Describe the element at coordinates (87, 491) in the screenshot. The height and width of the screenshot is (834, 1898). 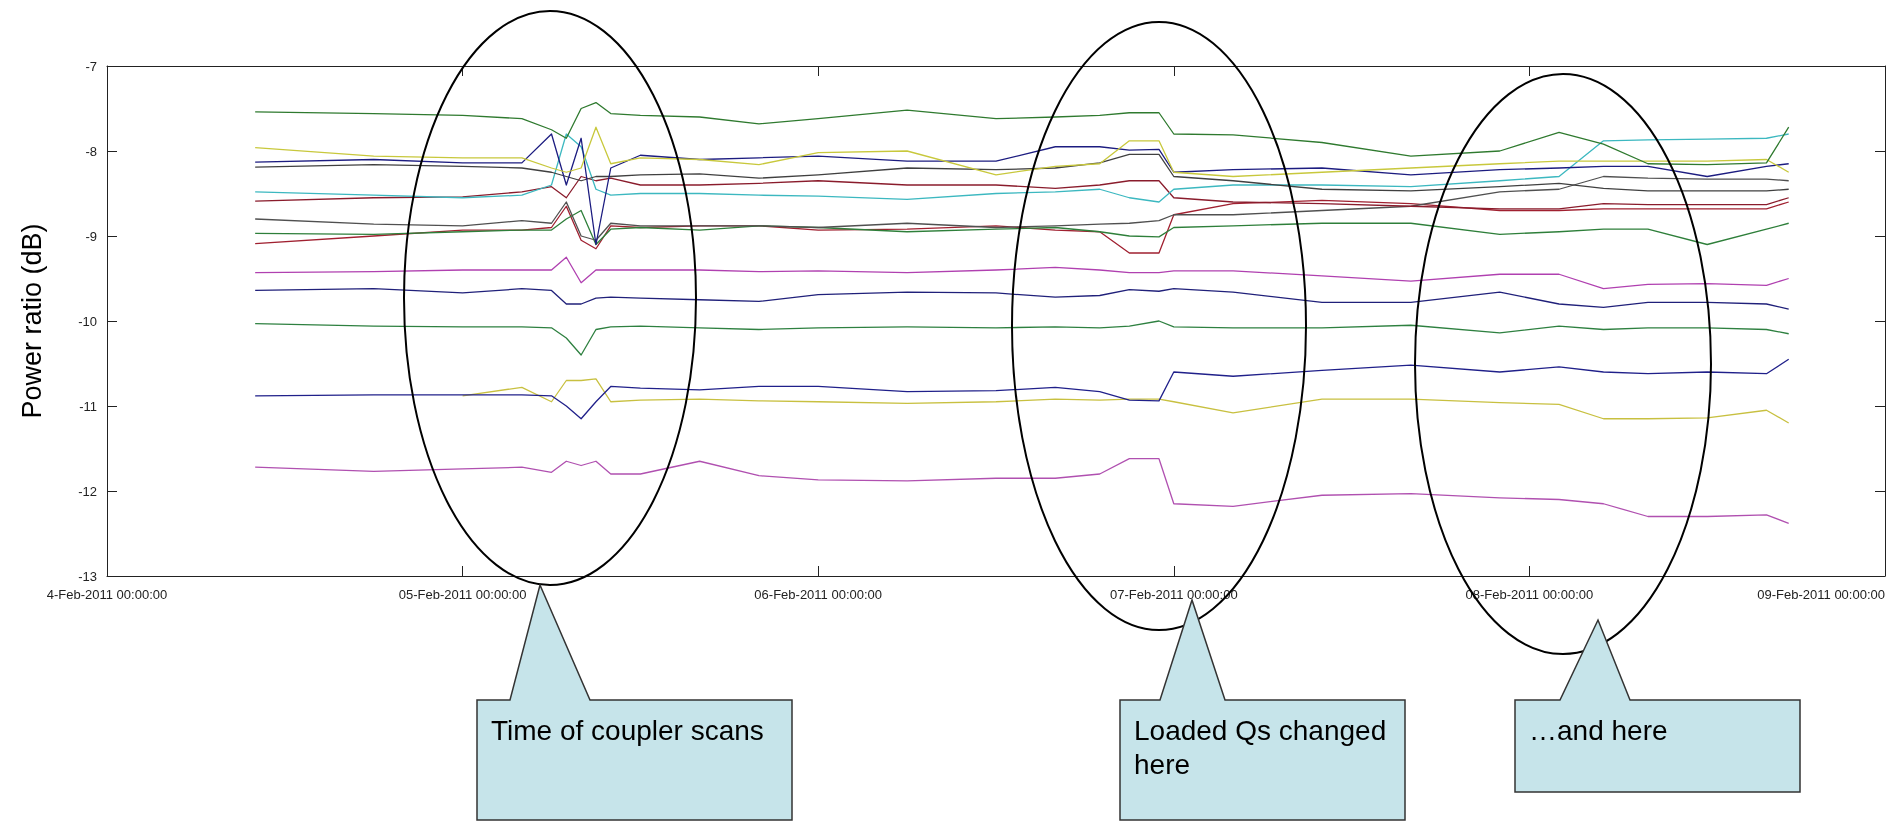
I see `y-tick-label: -12` at that location.